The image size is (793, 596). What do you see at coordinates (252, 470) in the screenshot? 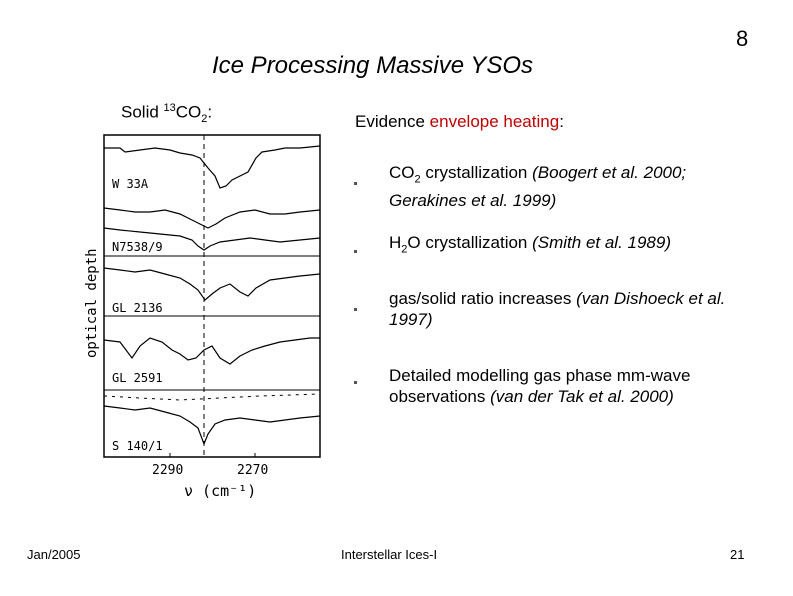
I see `x-tick-label: 2270` at bounding box center [252, 470].